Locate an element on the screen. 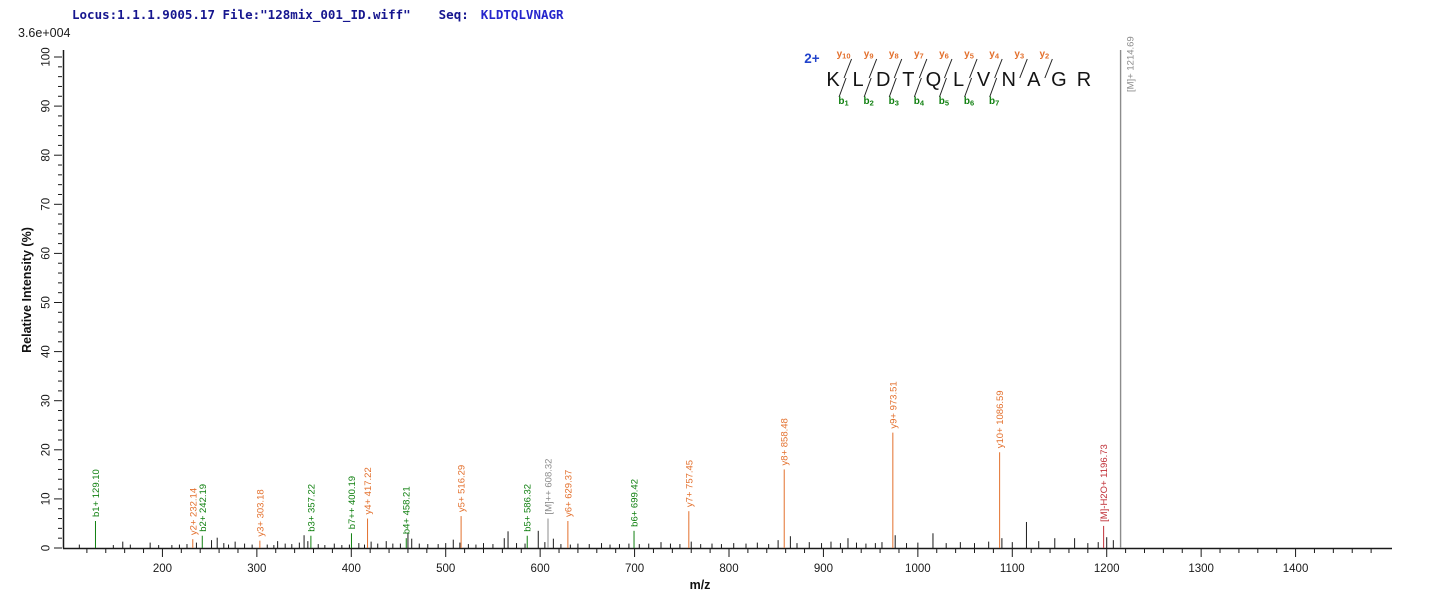 This screenshot has width=1436, height=605. x-tick-label: 800 is located at coordinates (728, 569).